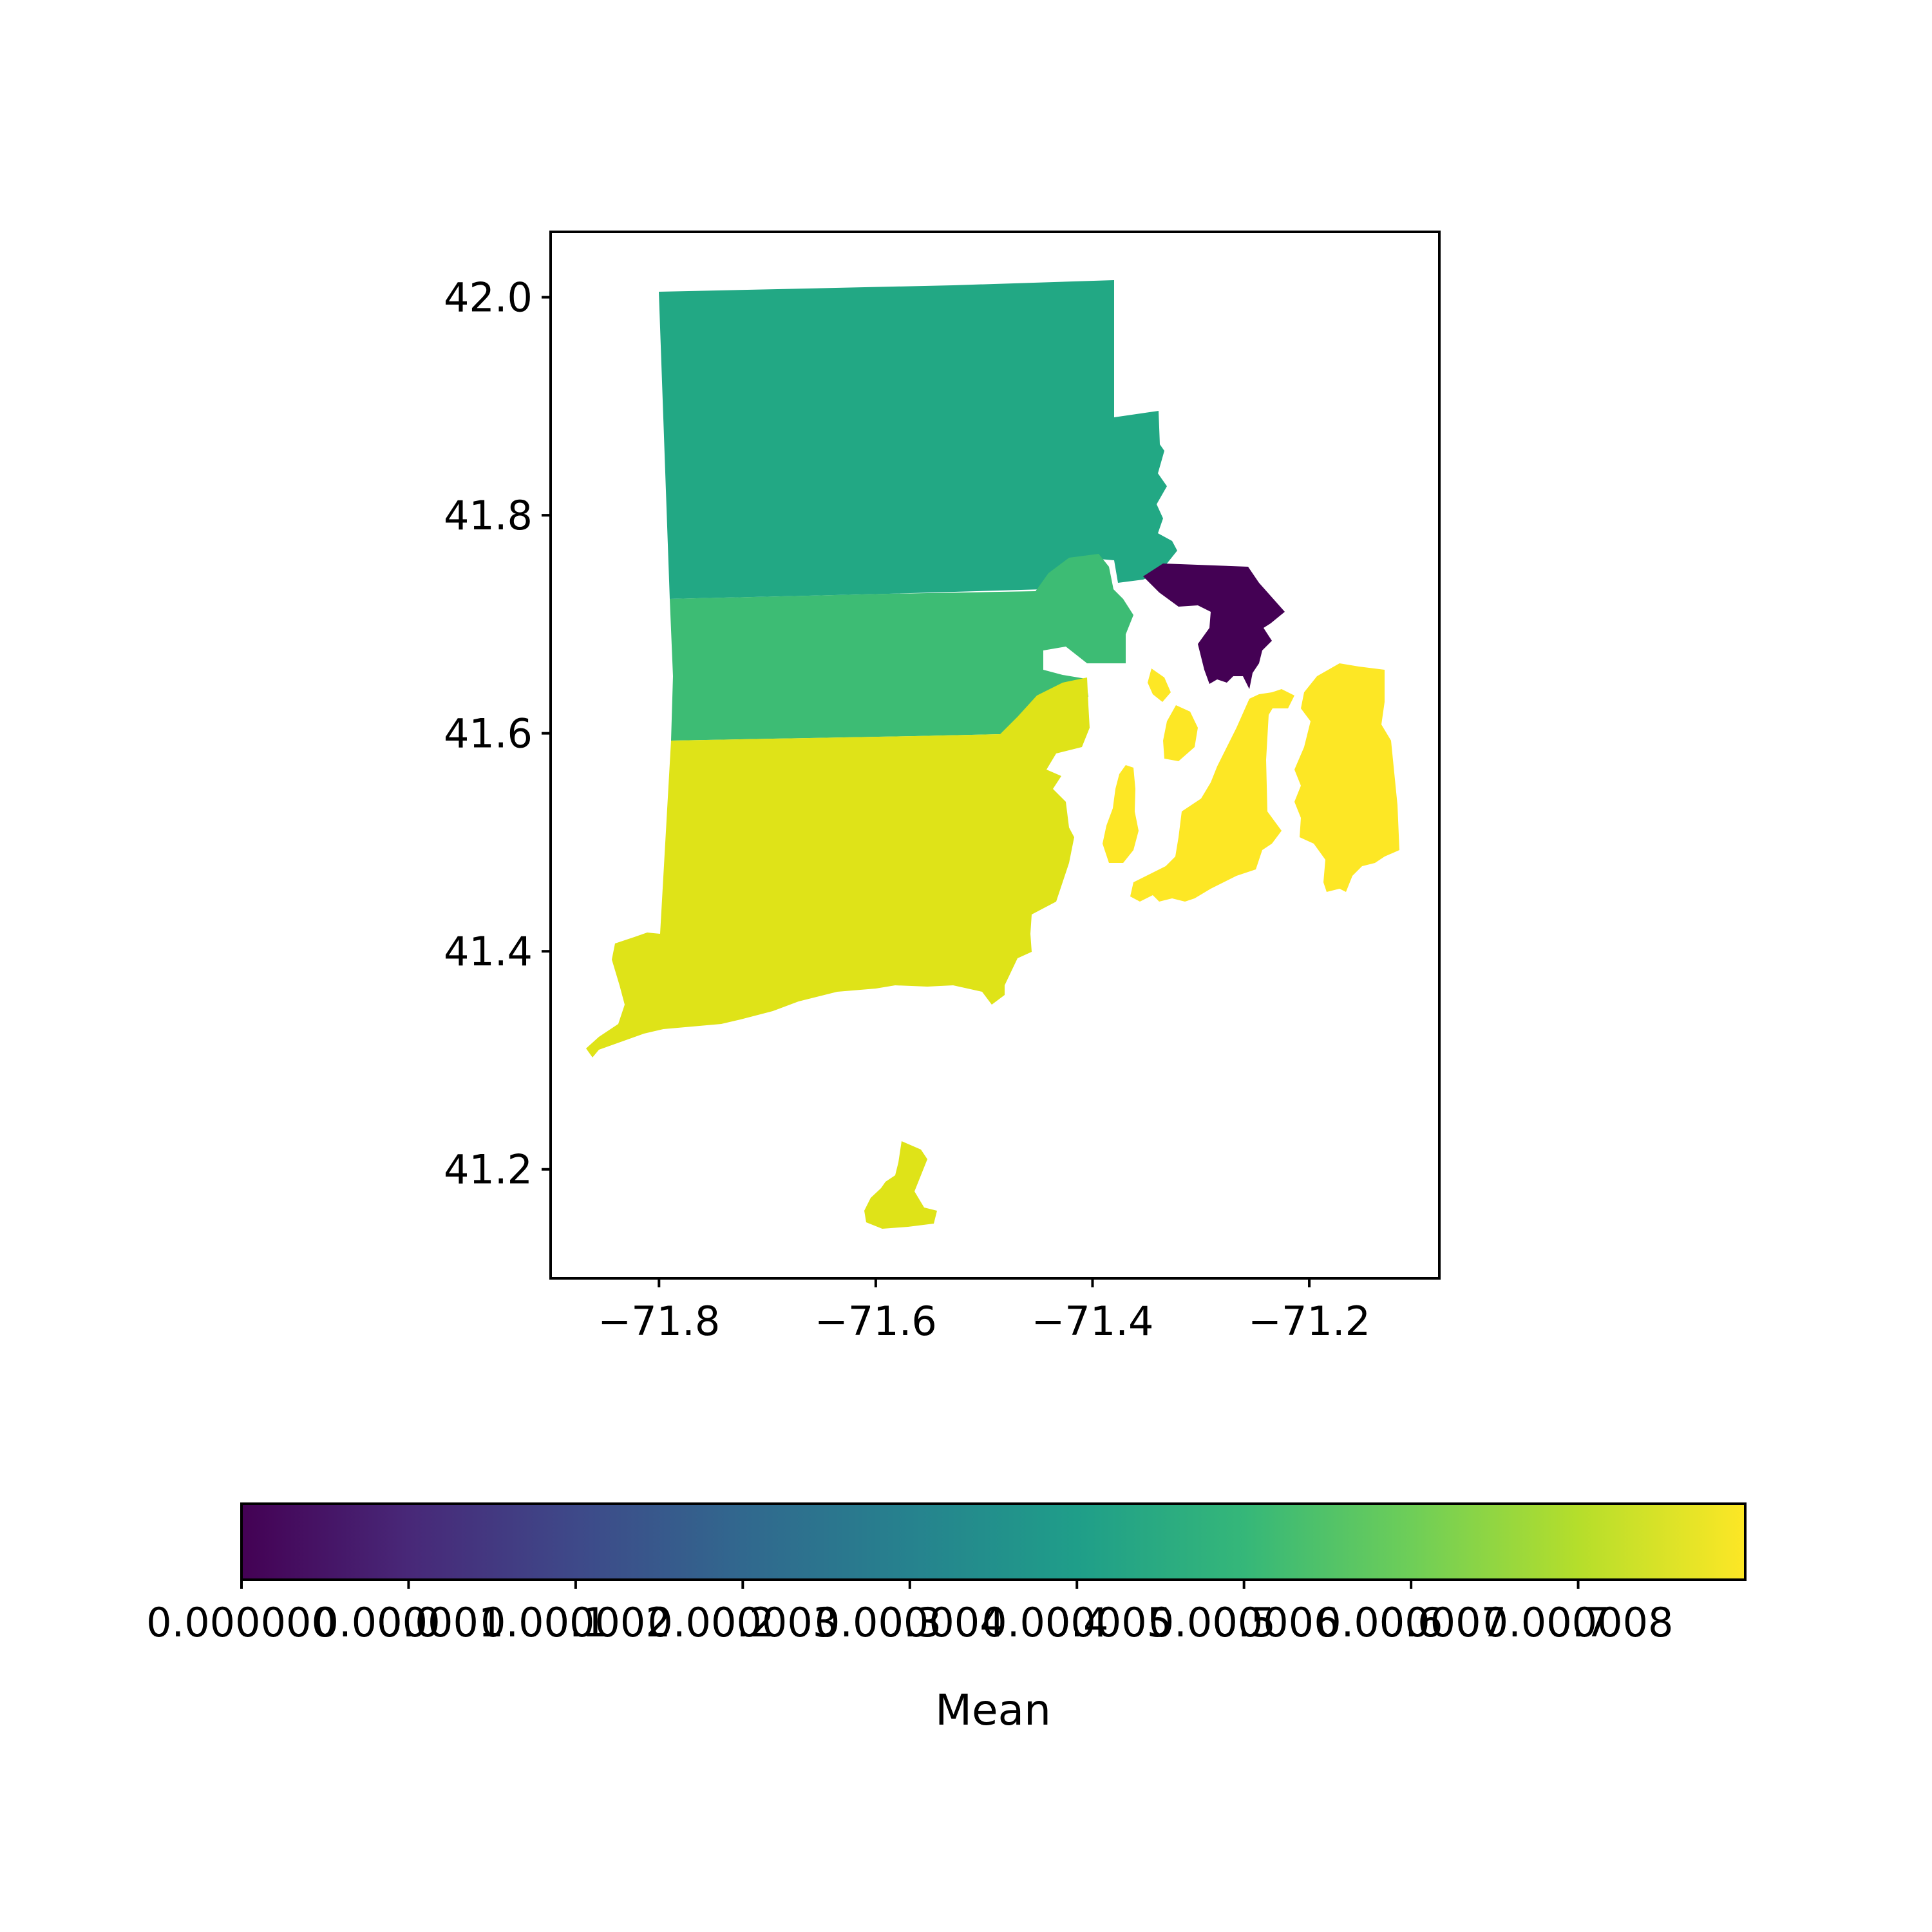  I want to click on colorbar-overlay-tick-label: 0.0, so click(409, 1622).